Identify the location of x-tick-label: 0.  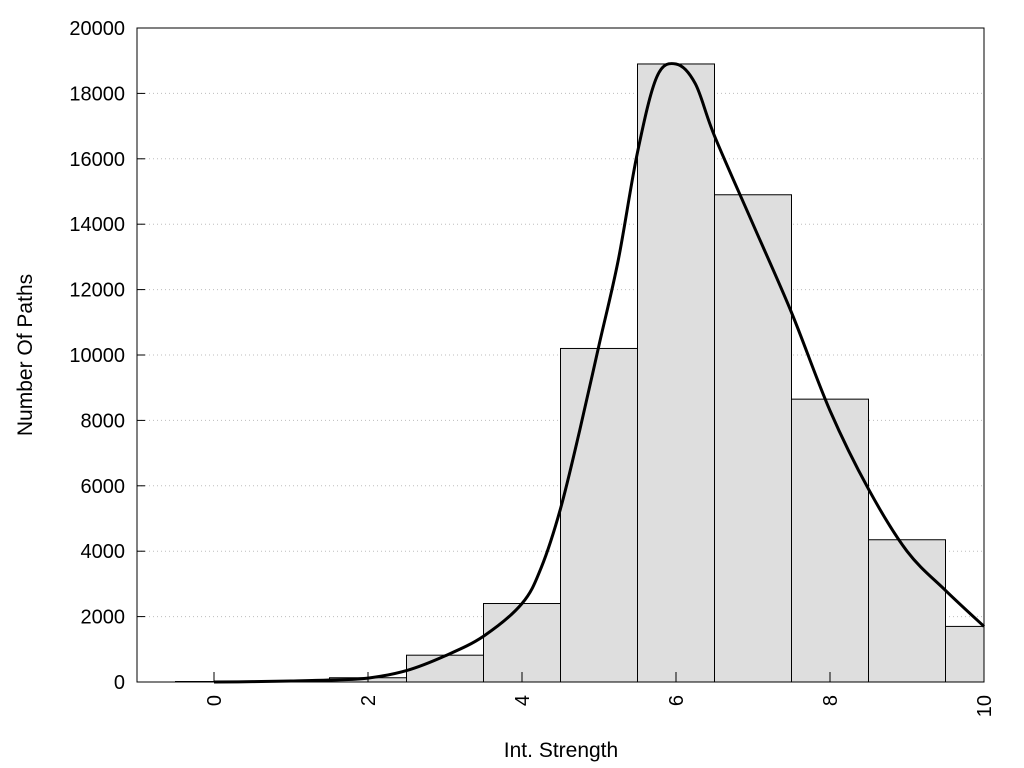
(215, 700).